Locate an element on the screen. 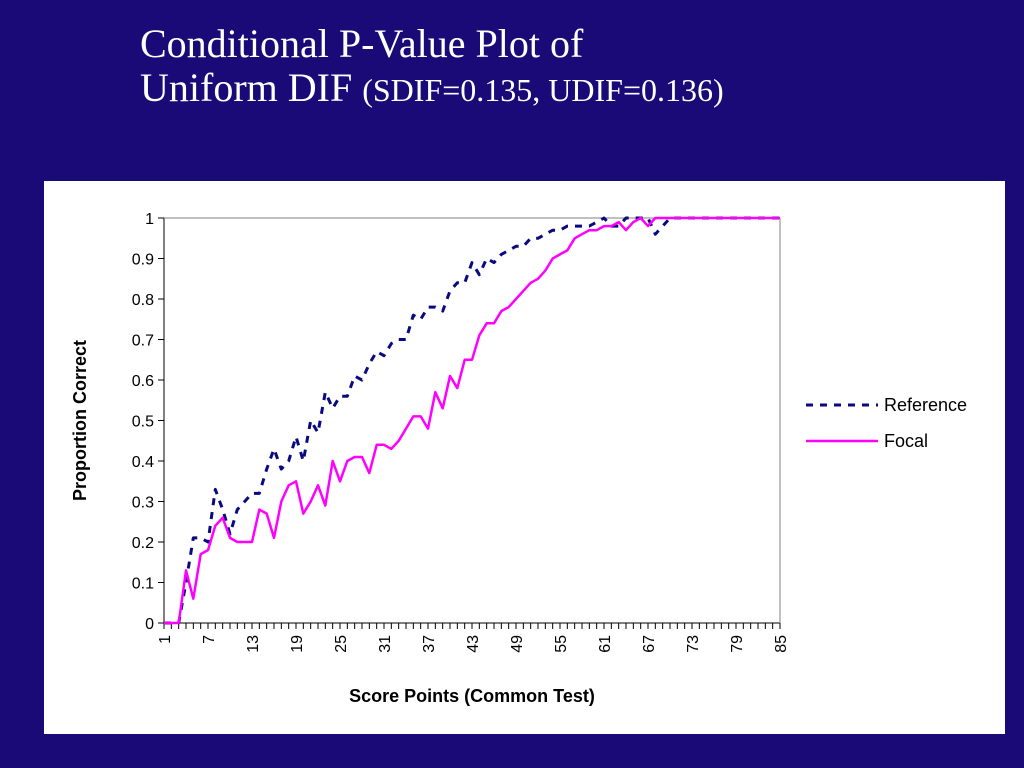 This screenshot has height=768, width=1024. y-tick-label: 0.6 is located at coordinates (143, 381).